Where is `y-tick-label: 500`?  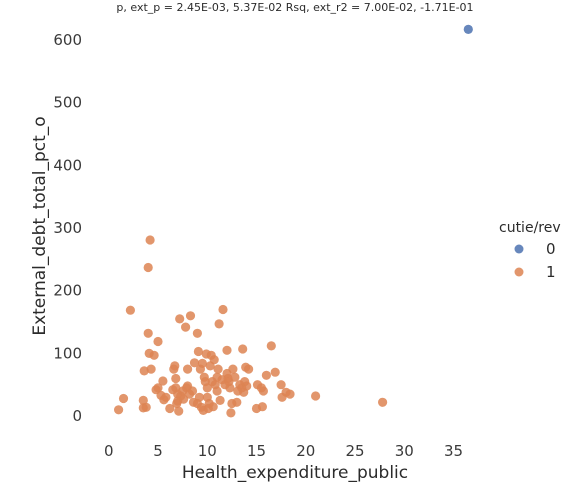
y-tick-label: 500 is located at coordinates (67, 103).